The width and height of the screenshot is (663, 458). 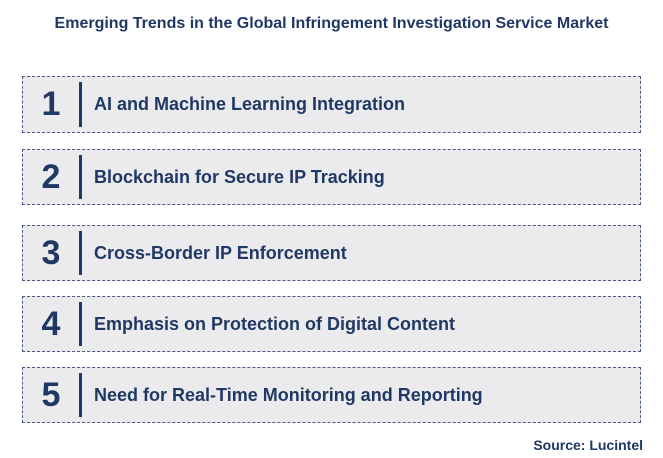 I want to click on trend-label: AI and Machine Learning Integration, so click(x=250, y=104).